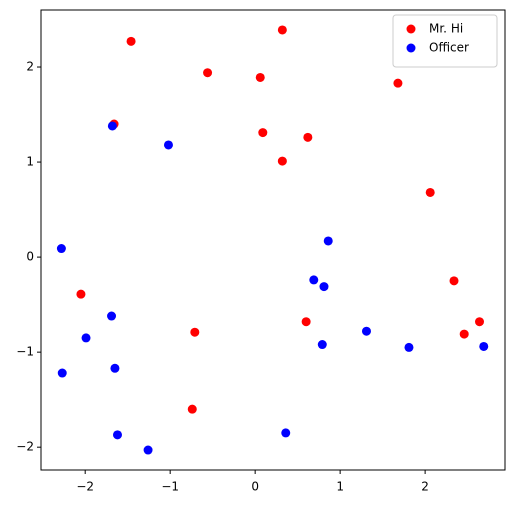 Image resolution: width=515 pixels, height=505 pixels. Describe the element at coordinates (425, 487) in the screenshot. I see `x-tick-label: 2` at that location.